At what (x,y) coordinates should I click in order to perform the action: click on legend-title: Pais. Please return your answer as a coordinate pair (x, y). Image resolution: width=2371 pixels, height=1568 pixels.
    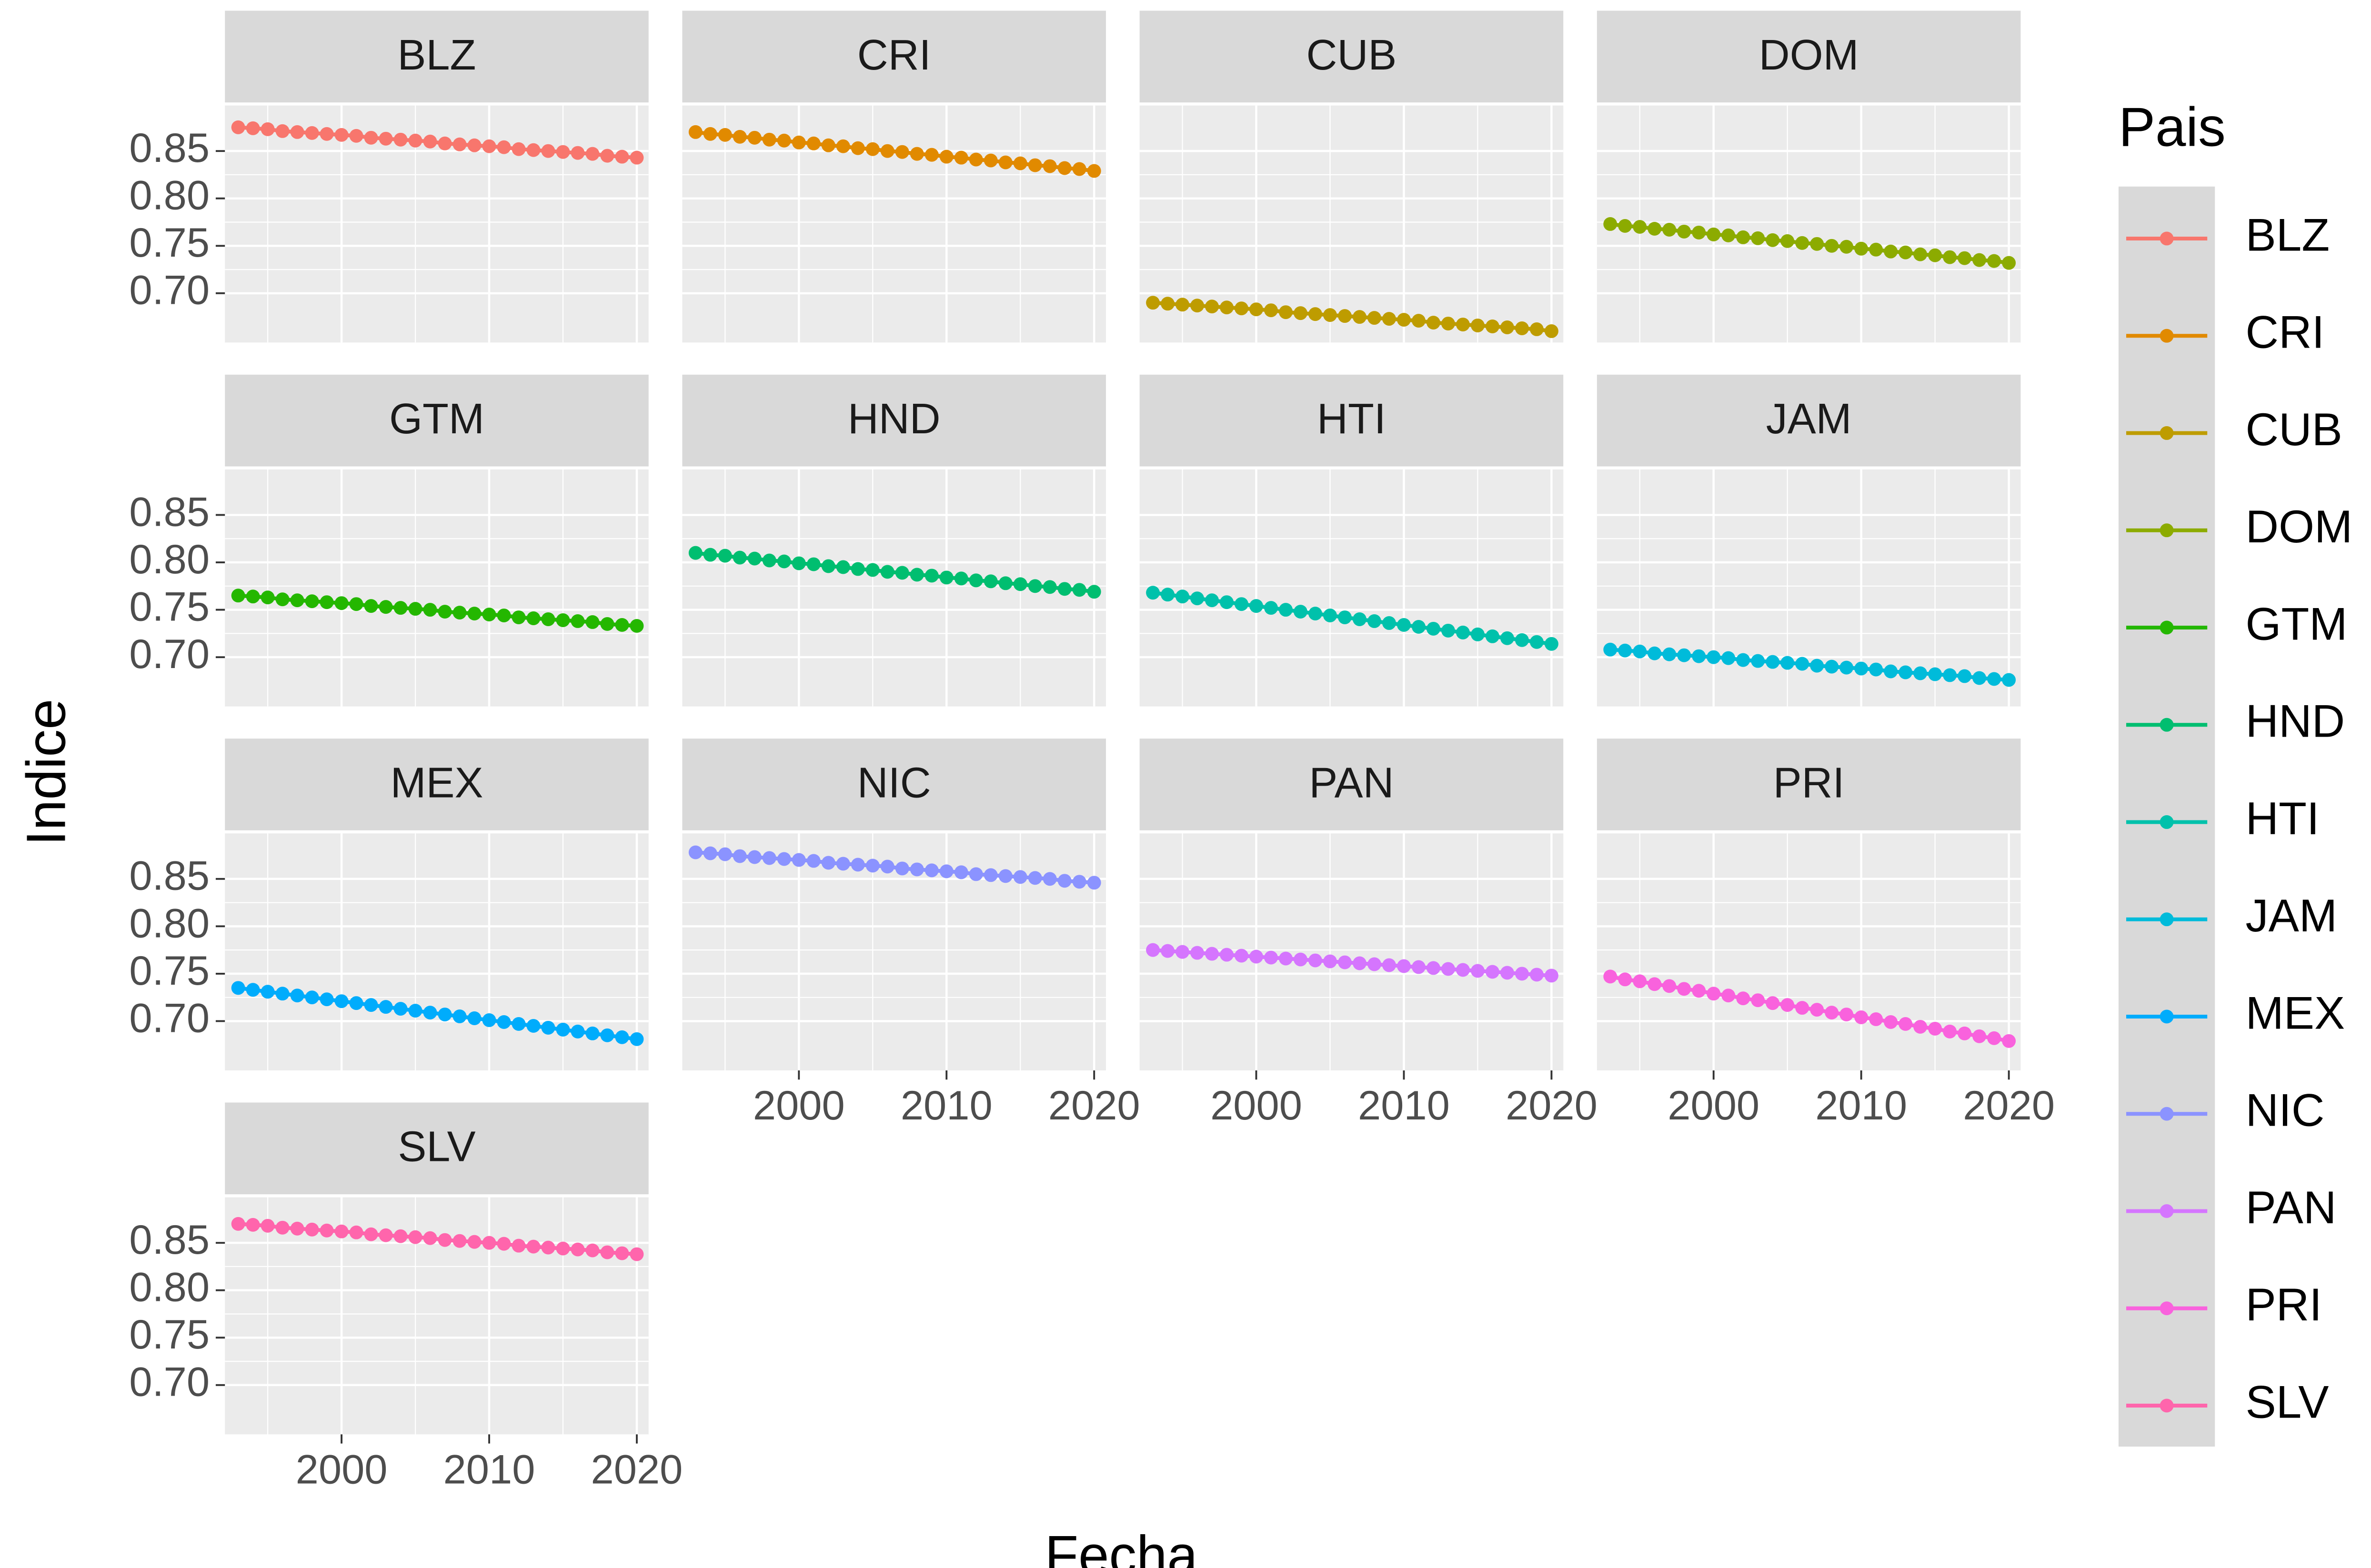
    Looking at the image, I should click on (2172, 127).